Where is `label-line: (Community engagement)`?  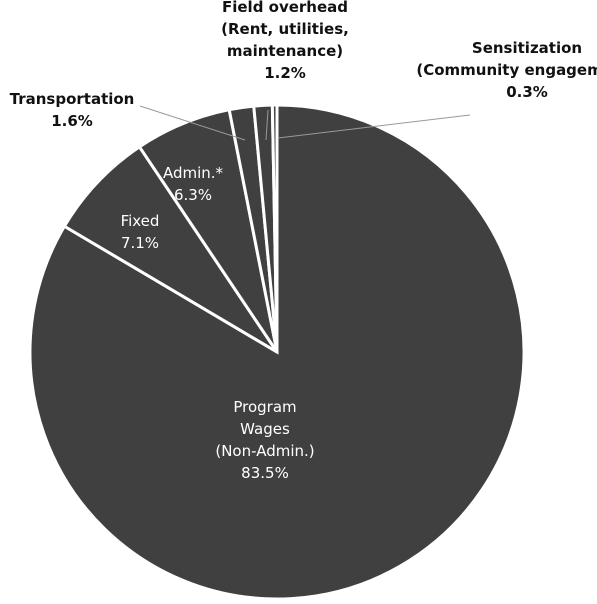 label-line: (Community engagement) is located at coordinates (506, 70).